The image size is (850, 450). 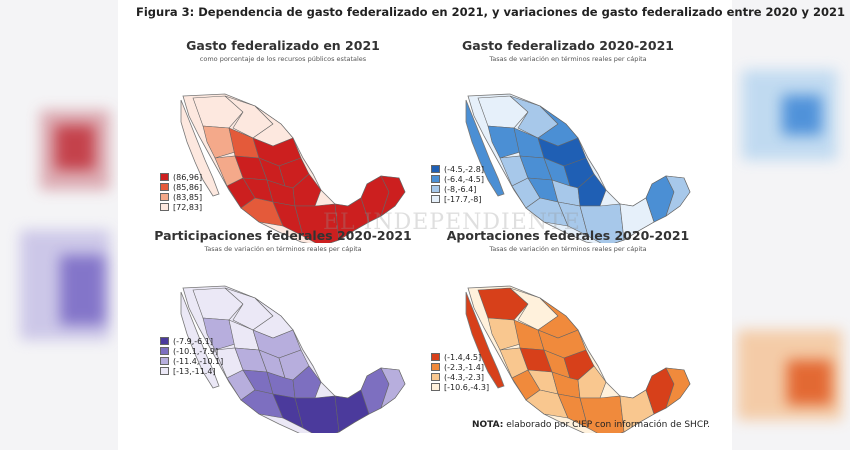 I want to click on legend-item: [-17.7,-8], so click(x=457, y=199).